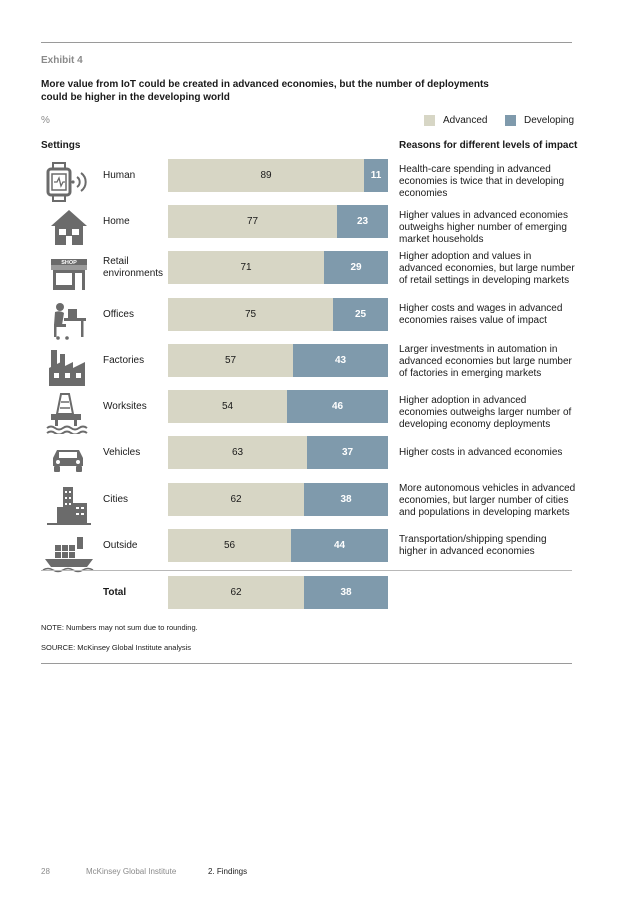 This screenshot has width=636, height=900. I want to click on legend-advanced-label: Advanced, so click(465, 120).